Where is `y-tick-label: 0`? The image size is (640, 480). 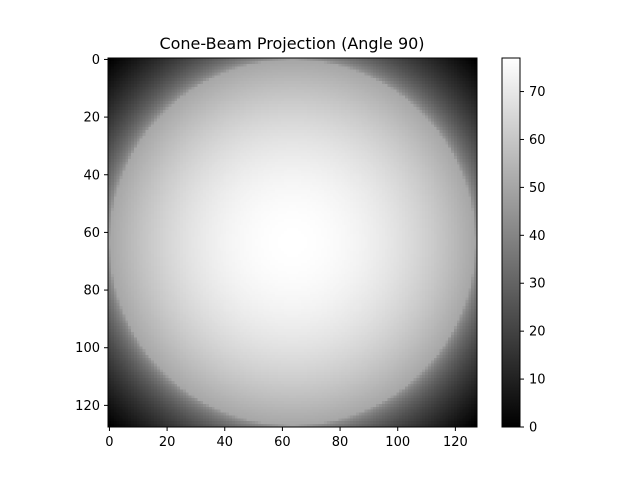
y-tick-label: 0 is located at coordinates (96, 60).